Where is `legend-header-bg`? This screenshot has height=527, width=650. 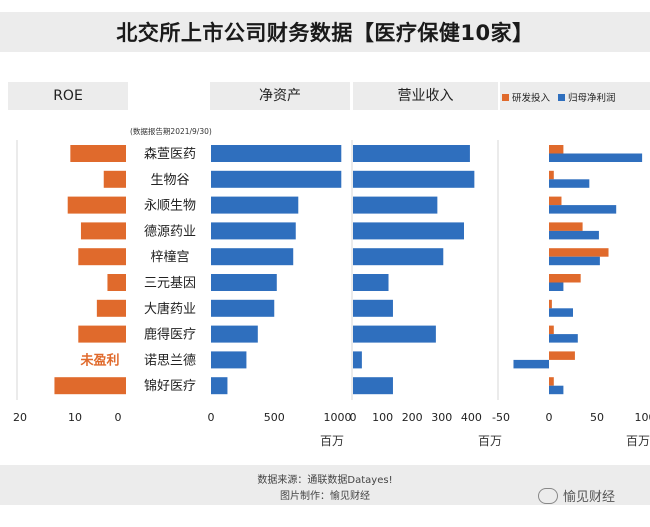
legend-header-bg is located at coordinates (575, 96).